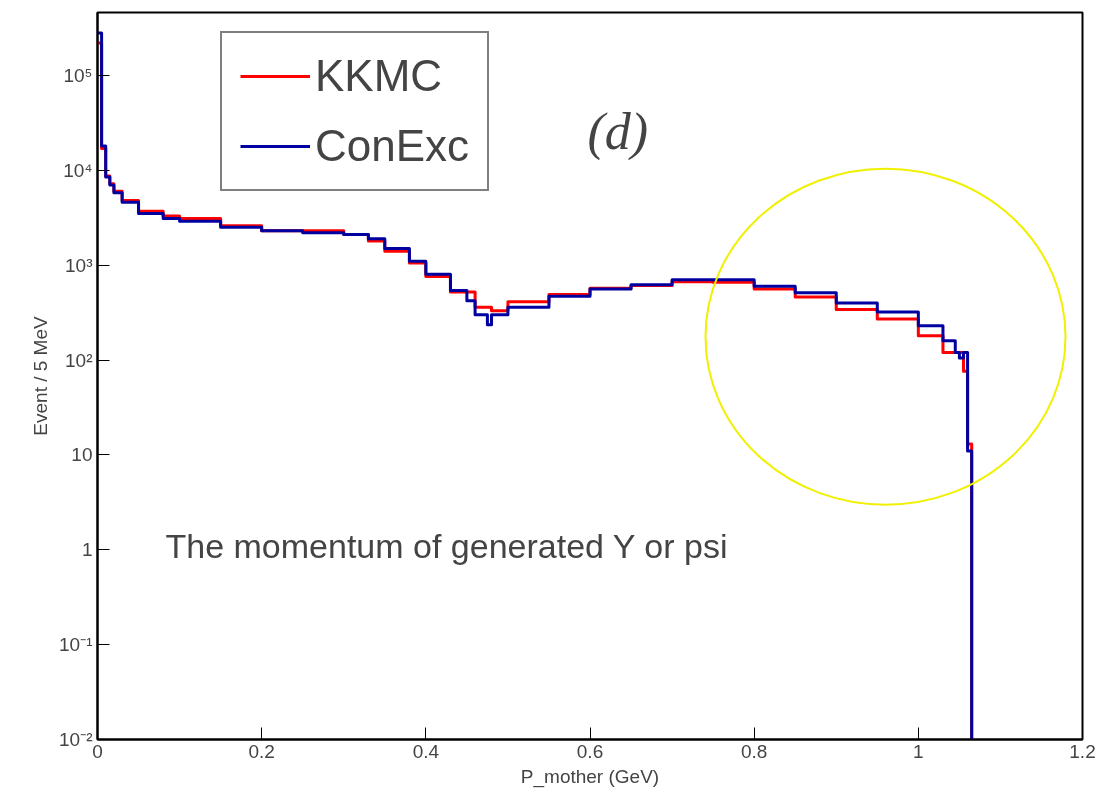 The width and height of the screenshot is (1099, 802). Describe the element at coordinates (918, 751) in the screenshot. I see `x-tick-label: 1` at that location.